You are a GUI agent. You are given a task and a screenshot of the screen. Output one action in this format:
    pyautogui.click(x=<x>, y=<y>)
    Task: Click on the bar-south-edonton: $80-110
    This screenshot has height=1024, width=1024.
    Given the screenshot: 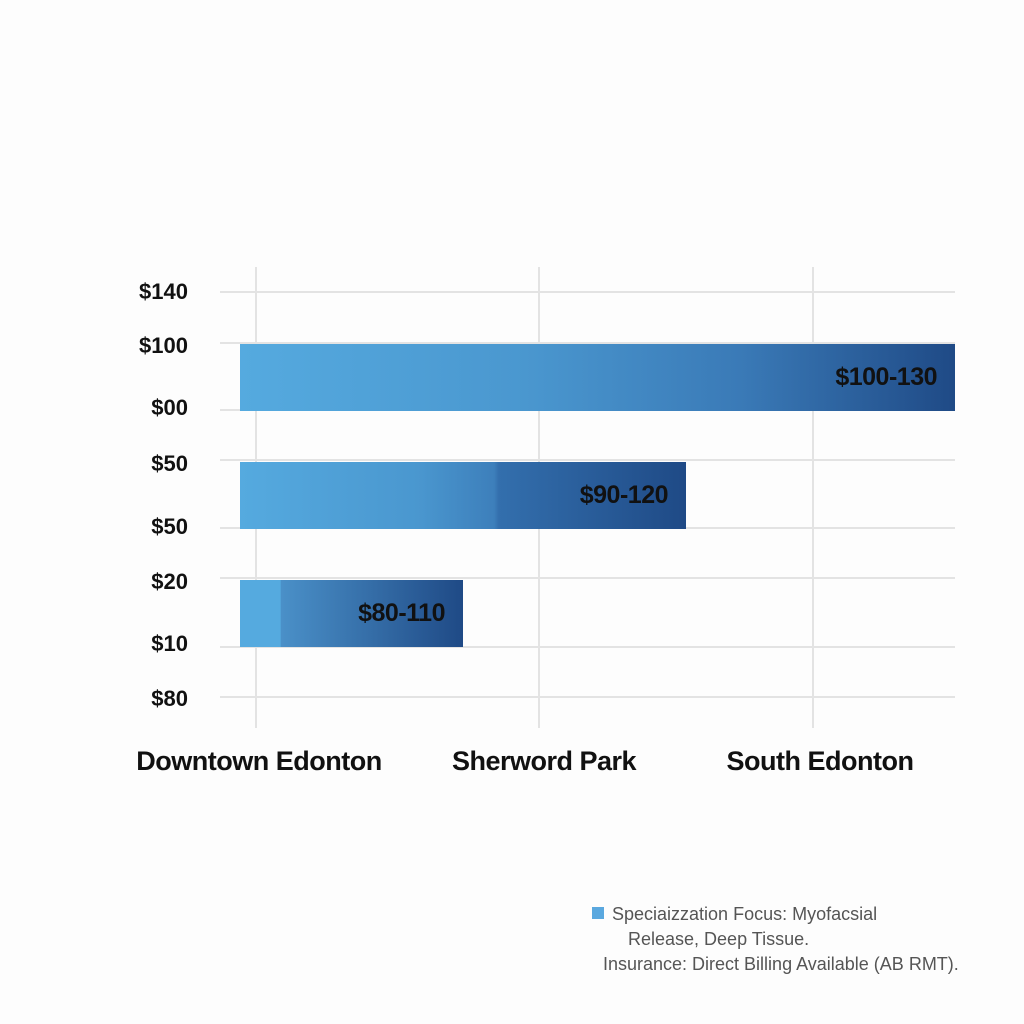 What is the action you would take?
    pyautogui.click(x=351, y=613)
    